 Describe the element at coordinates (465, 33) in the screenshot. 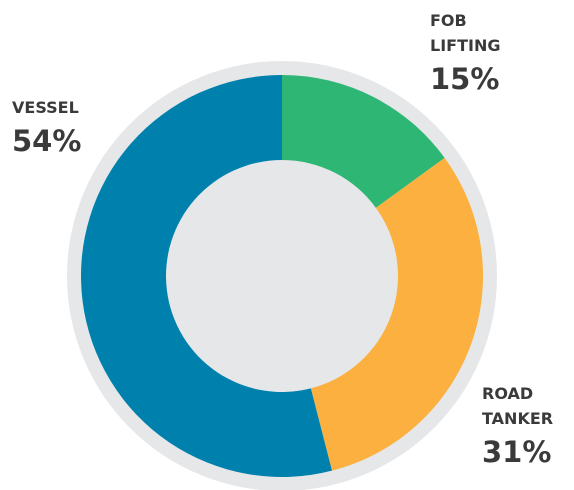

I see `category-label: FOB LIFTING` at that location.